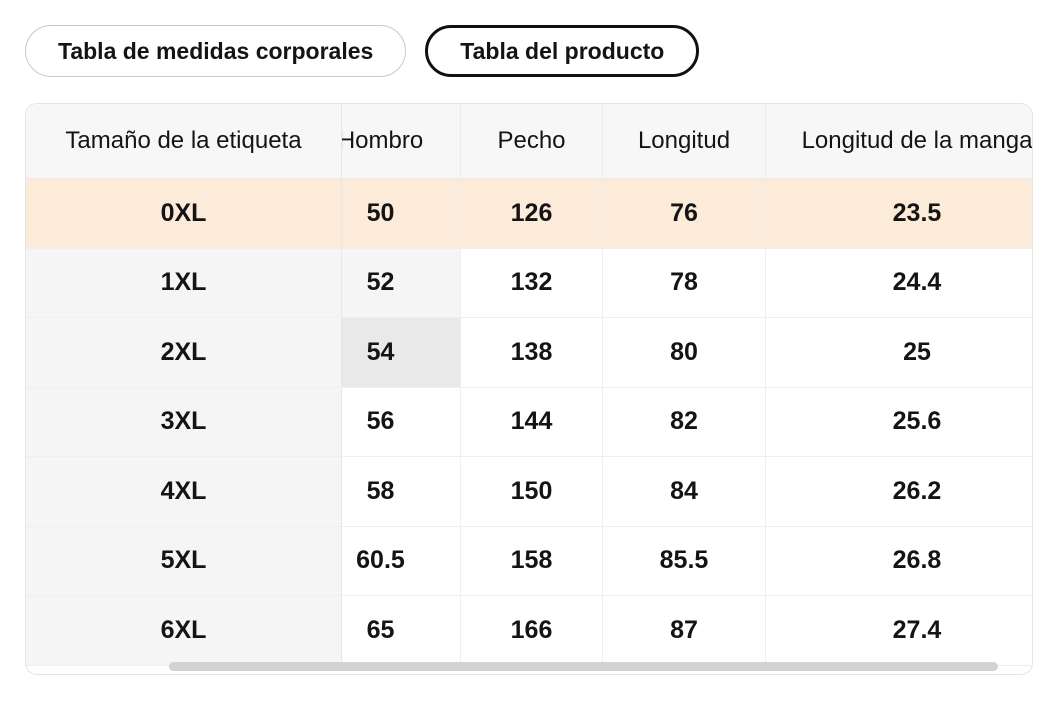 This screenshot has width=1048, height=702. Describe the element at coordinates (216, 51) in the screenshot. I see `tab-body-measurements: Tabla de medidas corporales` at that location.